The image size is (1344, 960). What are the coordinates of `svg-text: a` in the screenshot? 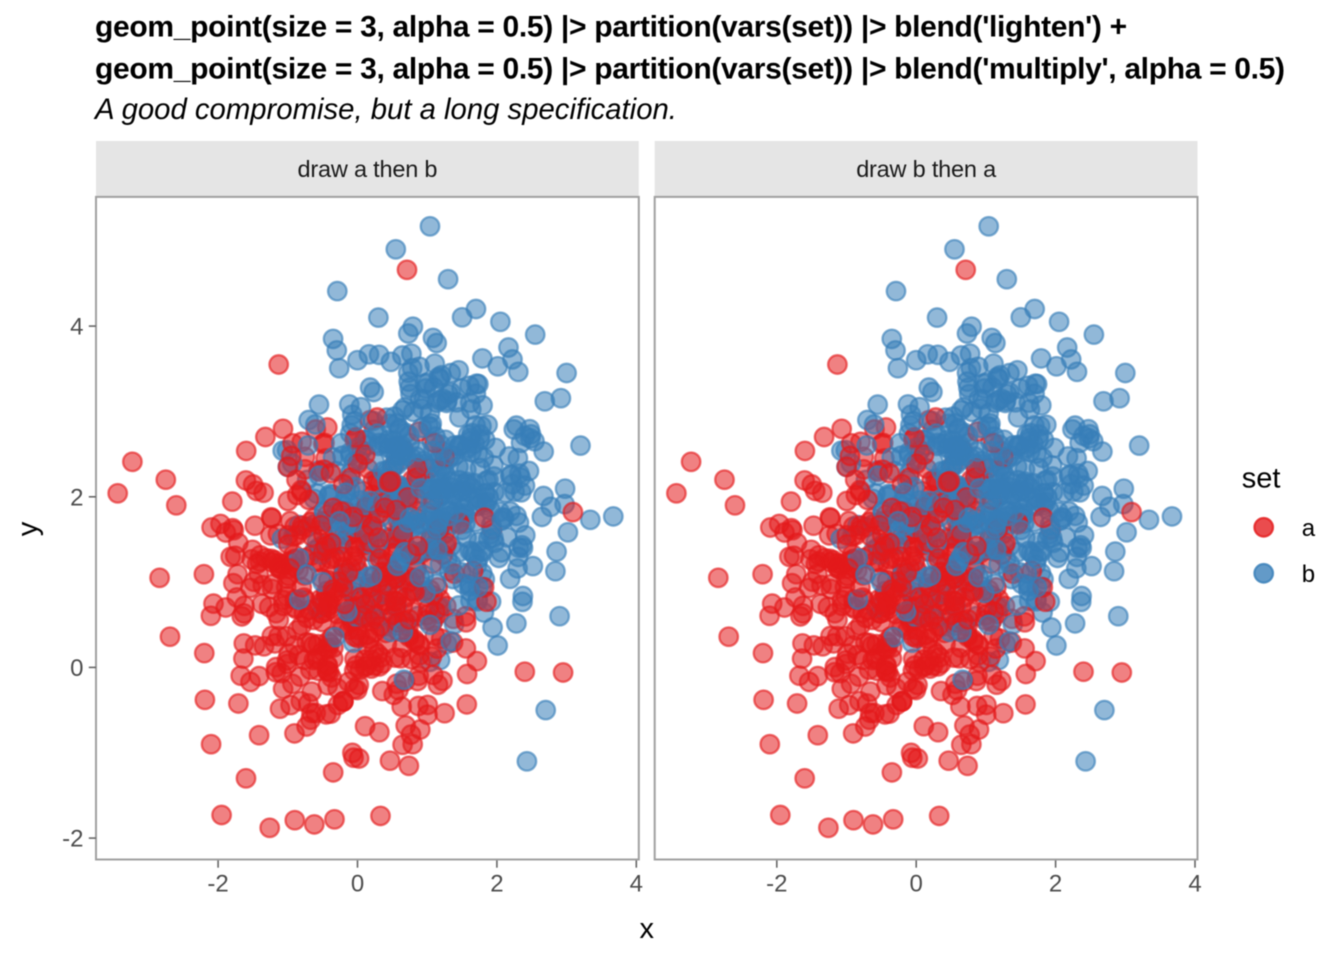 It's located at (1309, 528).